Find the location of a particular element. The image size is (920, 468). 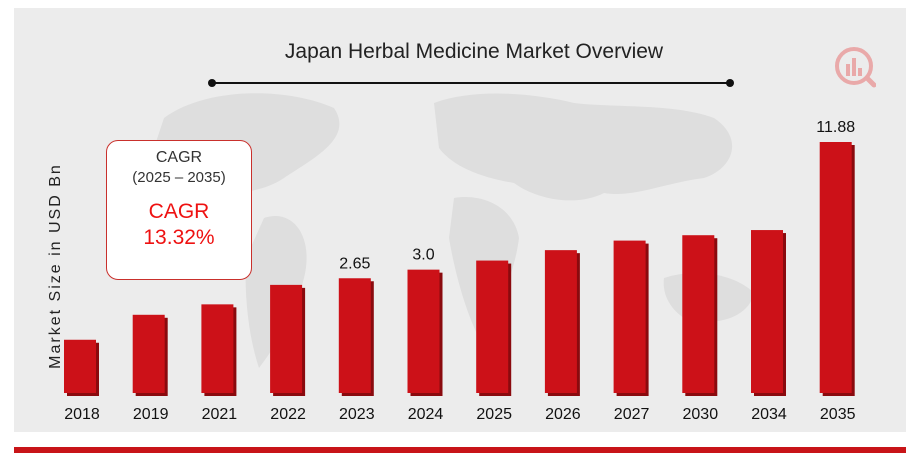

data-label: 2.65 is located at coordinates (354, 263).